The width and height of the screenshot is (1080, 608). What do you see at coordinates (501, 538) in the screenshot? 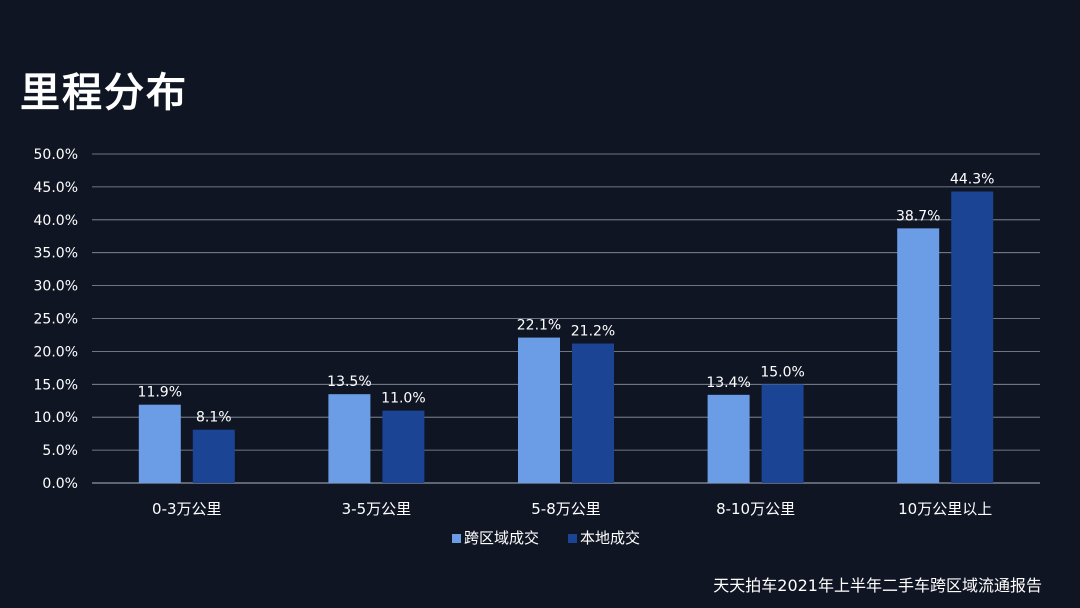
I see `legend-label: 跨区域成交` at bounding box center [501, 538].